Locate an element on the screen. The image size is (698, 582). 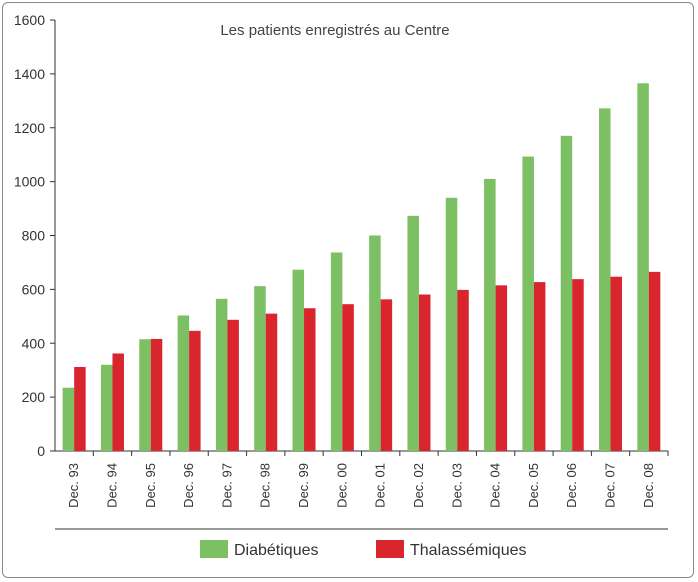
x-tick-label: Dec. 07 is located at coordinates (610, 485).